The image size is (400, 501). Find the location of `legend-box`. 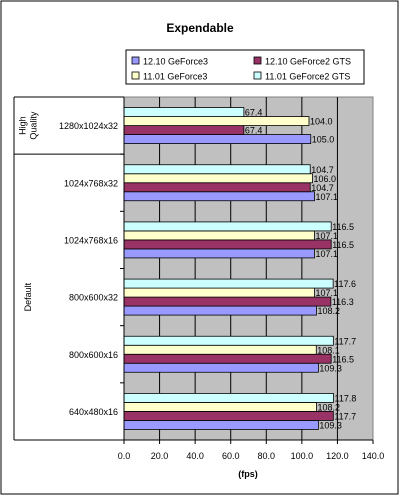

legend-box is located at coordinates (245, 67).